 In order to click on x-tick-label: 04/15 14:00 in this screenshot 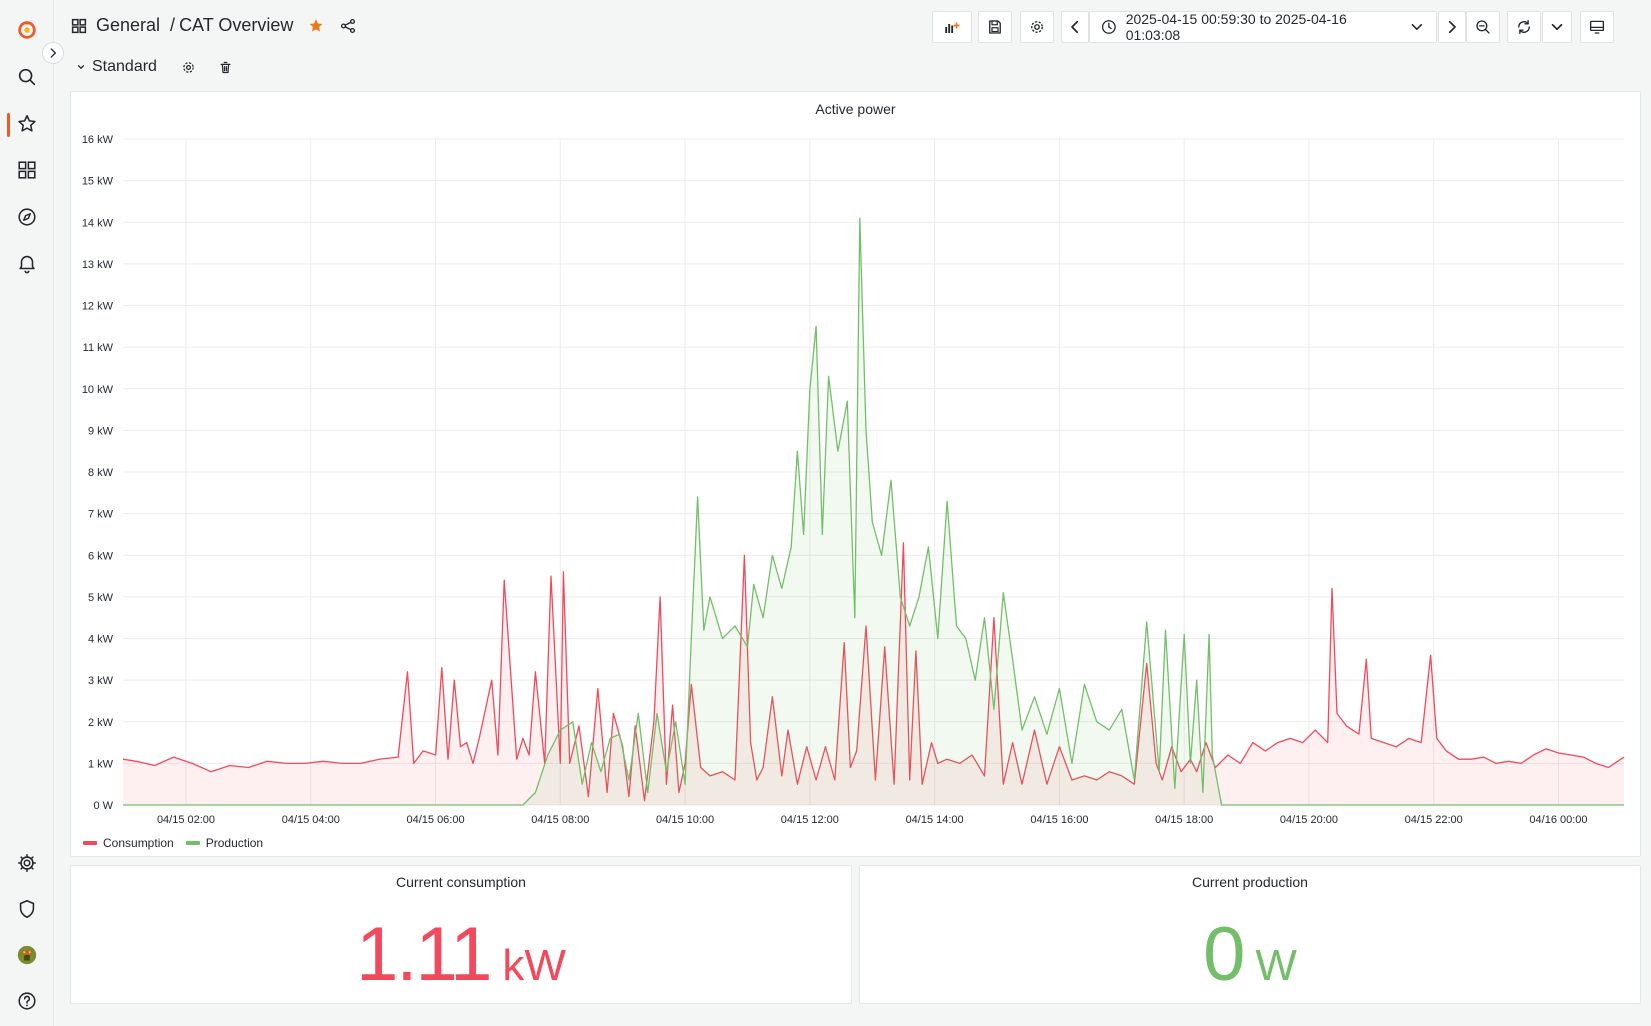, I will do `click(935, 820)`.